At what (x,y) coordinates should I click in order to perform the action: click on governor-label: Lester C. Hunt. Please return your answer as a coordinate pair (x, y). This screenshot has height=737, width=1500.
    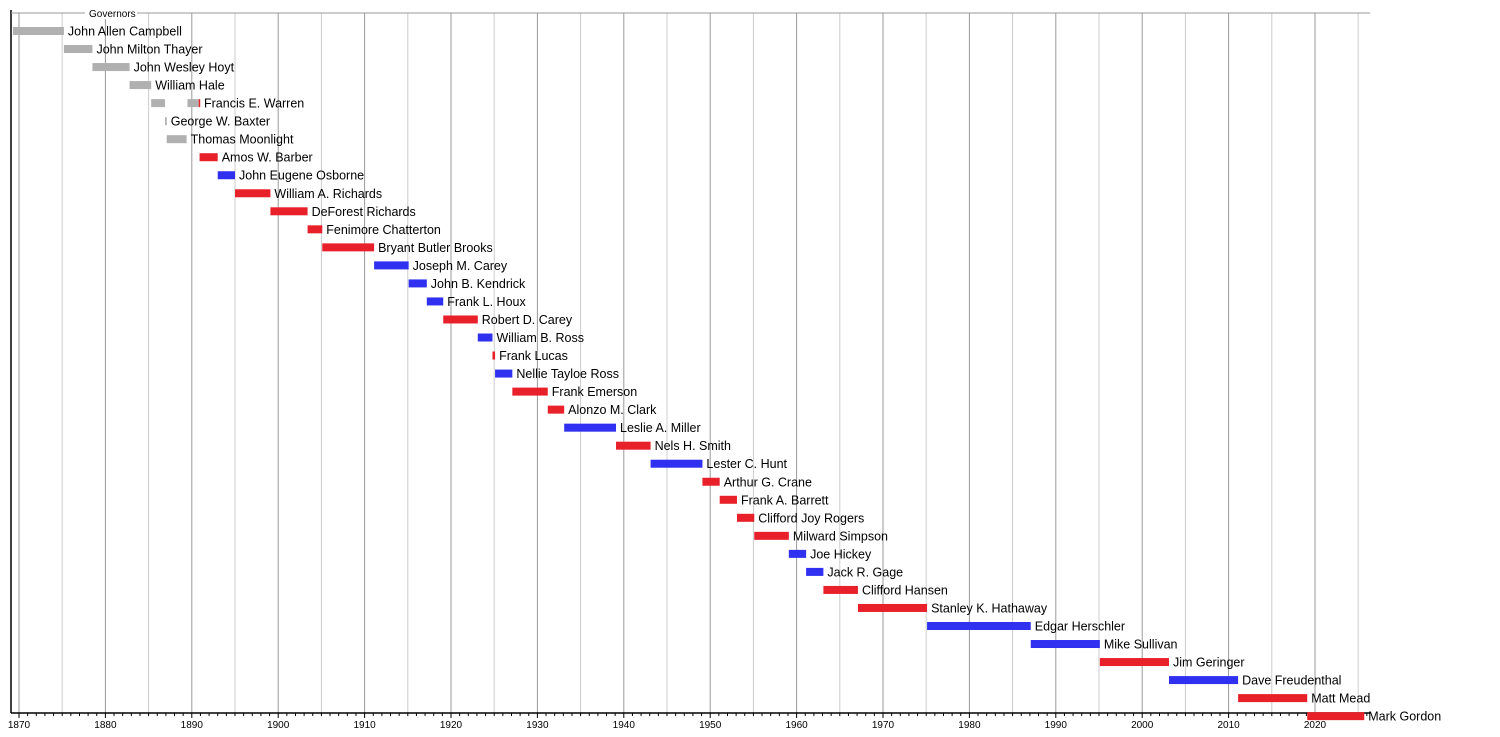
    Looking at the image, I should click on (746, 464).